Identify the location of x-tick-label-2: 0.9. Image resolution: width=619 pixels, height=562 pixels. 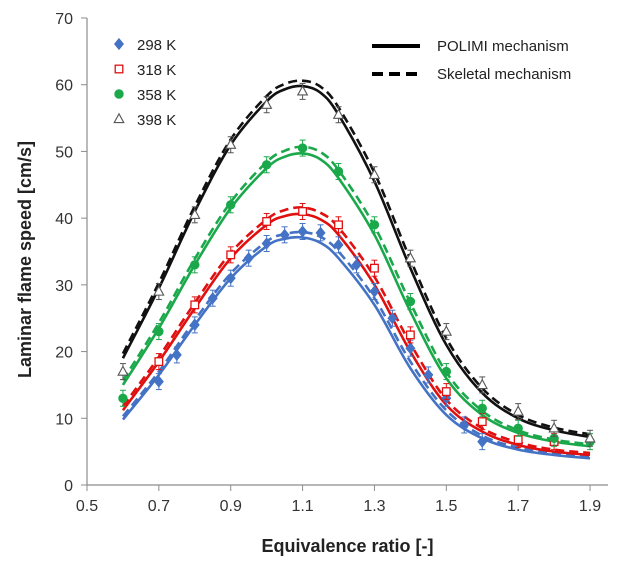
(231, 506).